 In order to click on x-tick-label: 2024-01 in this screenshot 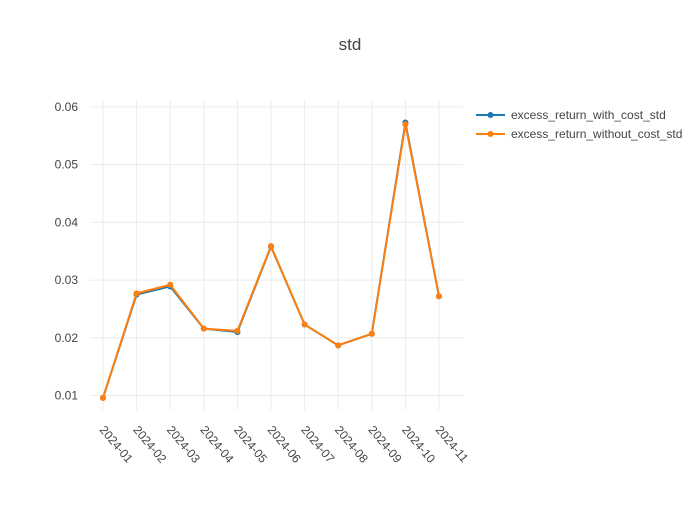, I will do `click(116, 444)`.